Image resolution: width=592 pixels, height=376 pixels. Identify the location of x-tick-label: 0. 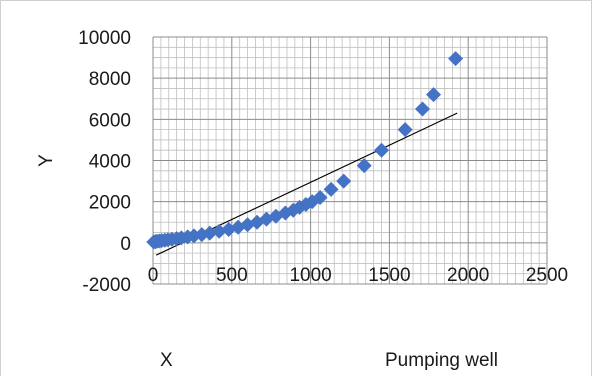
(153, 275).